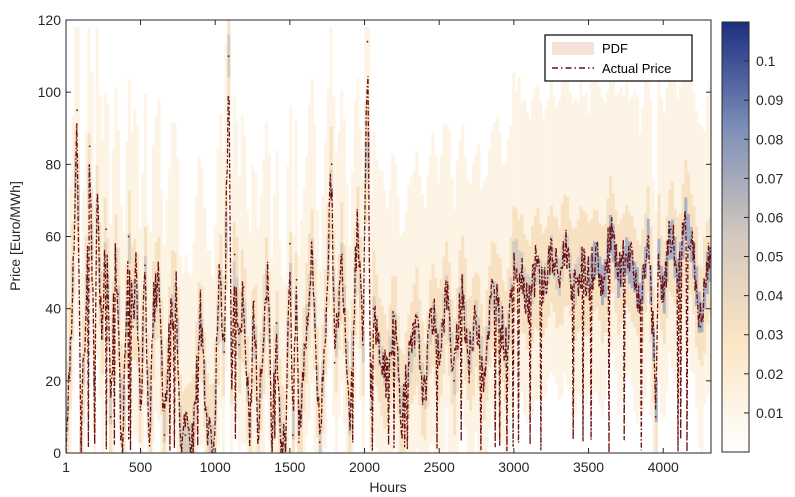 Image resolution: width=795 pixels, height=497 pixels. Describe the element at coordinates (752, 237) in the screenshot. I see `colorbar: 0.01 0.02 0.03 0.04 0.05 0.06 0.07 0.08 0.09 0.1` at that location.